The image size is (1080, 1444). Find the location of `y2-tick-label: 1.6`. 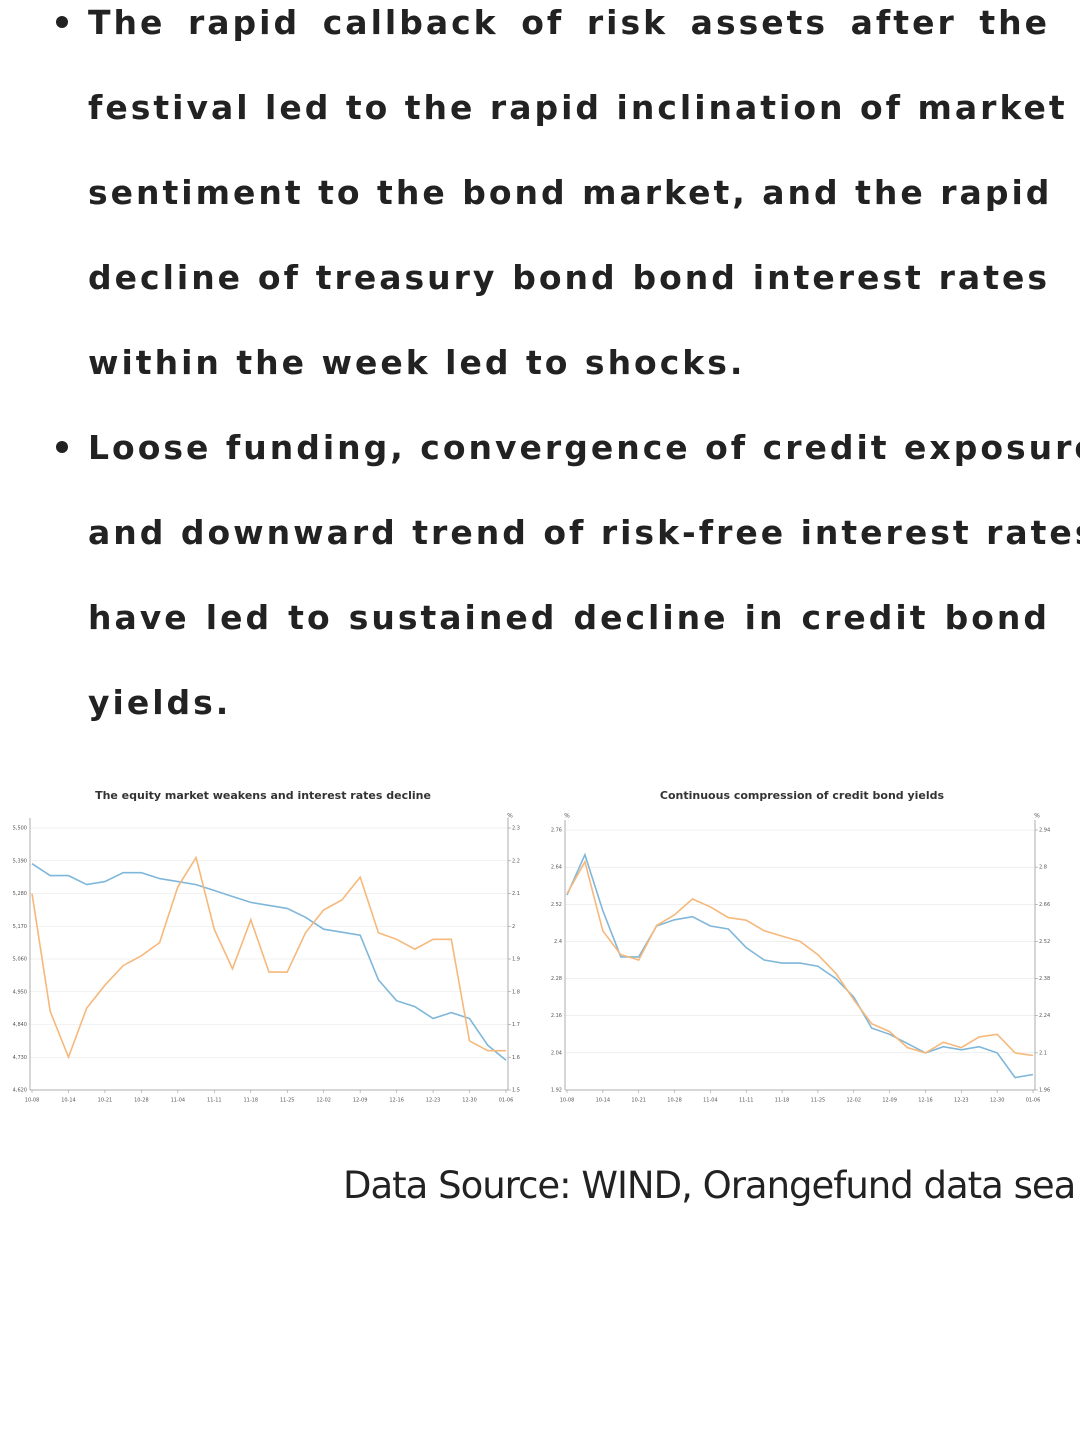

y2-tick-label: 1.6 is located at coordinates (516, 1058).